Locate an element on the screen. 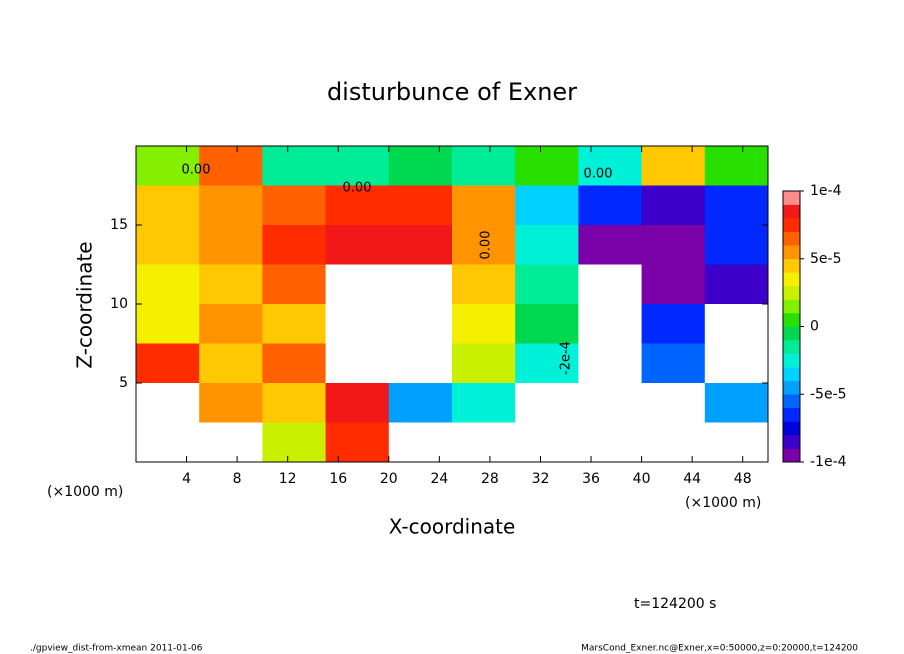 The image size is (904, 654). x-tick-label: 36 is located at coordinates (591, 479).